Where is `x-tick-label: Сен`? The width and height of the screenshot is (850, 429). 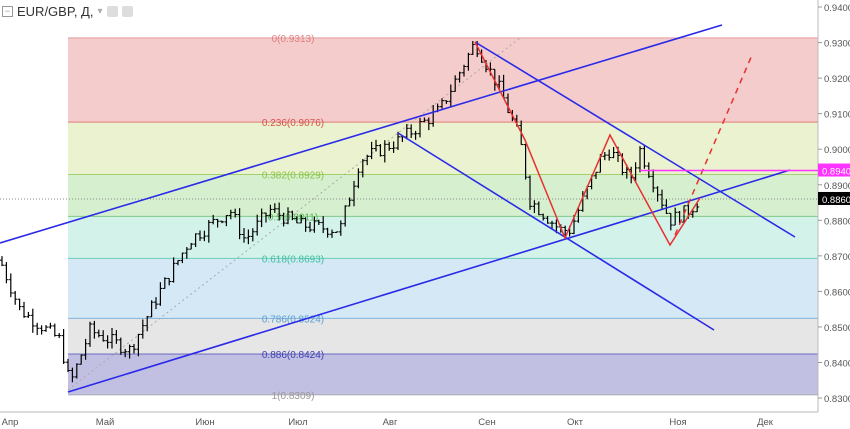 x-tick-label: Сен is located at coordinates (486, 422).